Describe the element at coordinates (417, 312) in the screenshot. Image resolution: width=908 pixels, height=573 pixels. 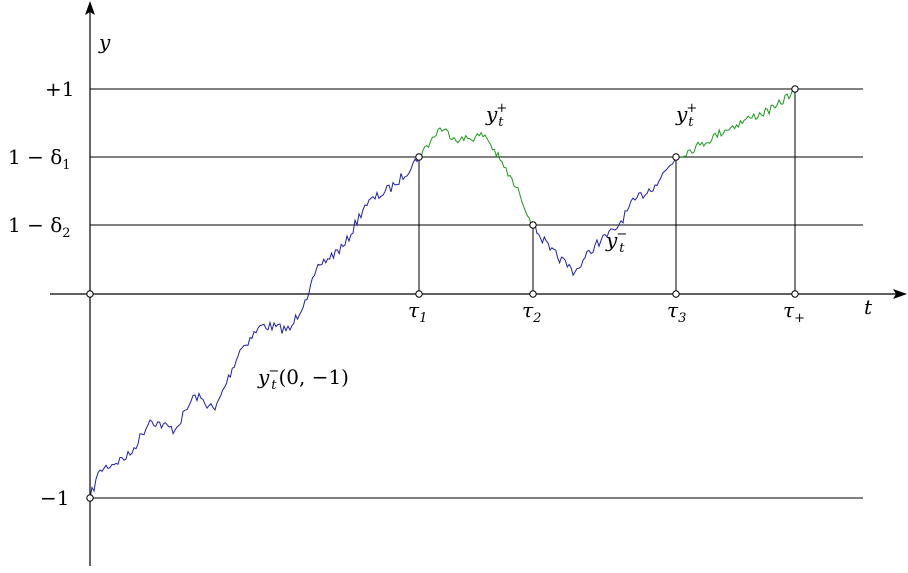
I see `time-label-tau1: τ1` at that location.